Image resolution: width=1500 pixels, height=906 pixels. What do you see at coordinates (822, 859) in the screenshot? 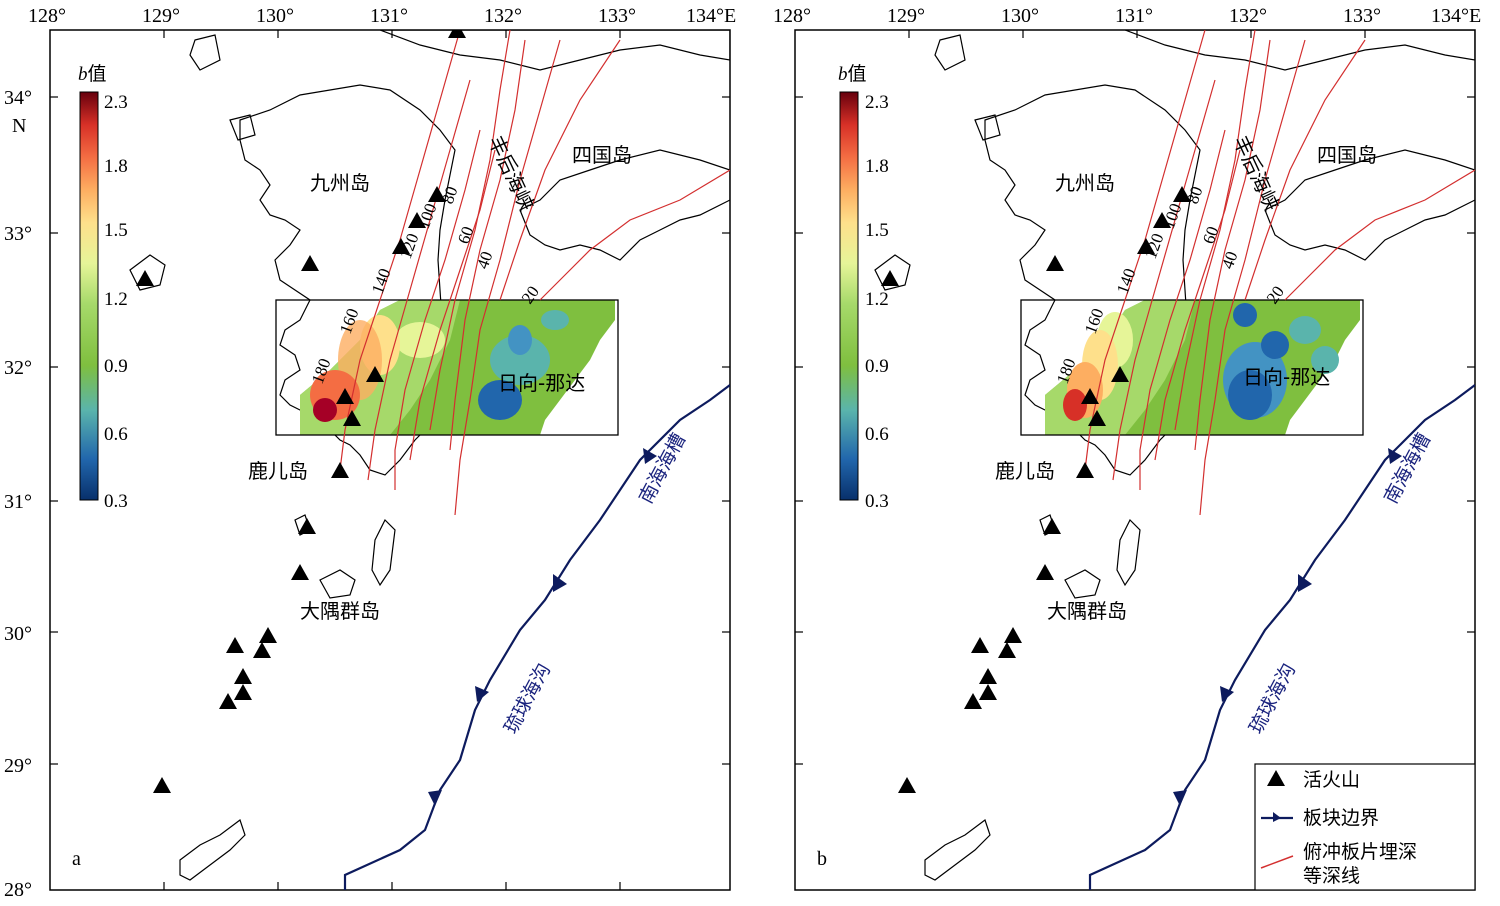
I see `panel-letter: b` at bounding box center [822, 859].